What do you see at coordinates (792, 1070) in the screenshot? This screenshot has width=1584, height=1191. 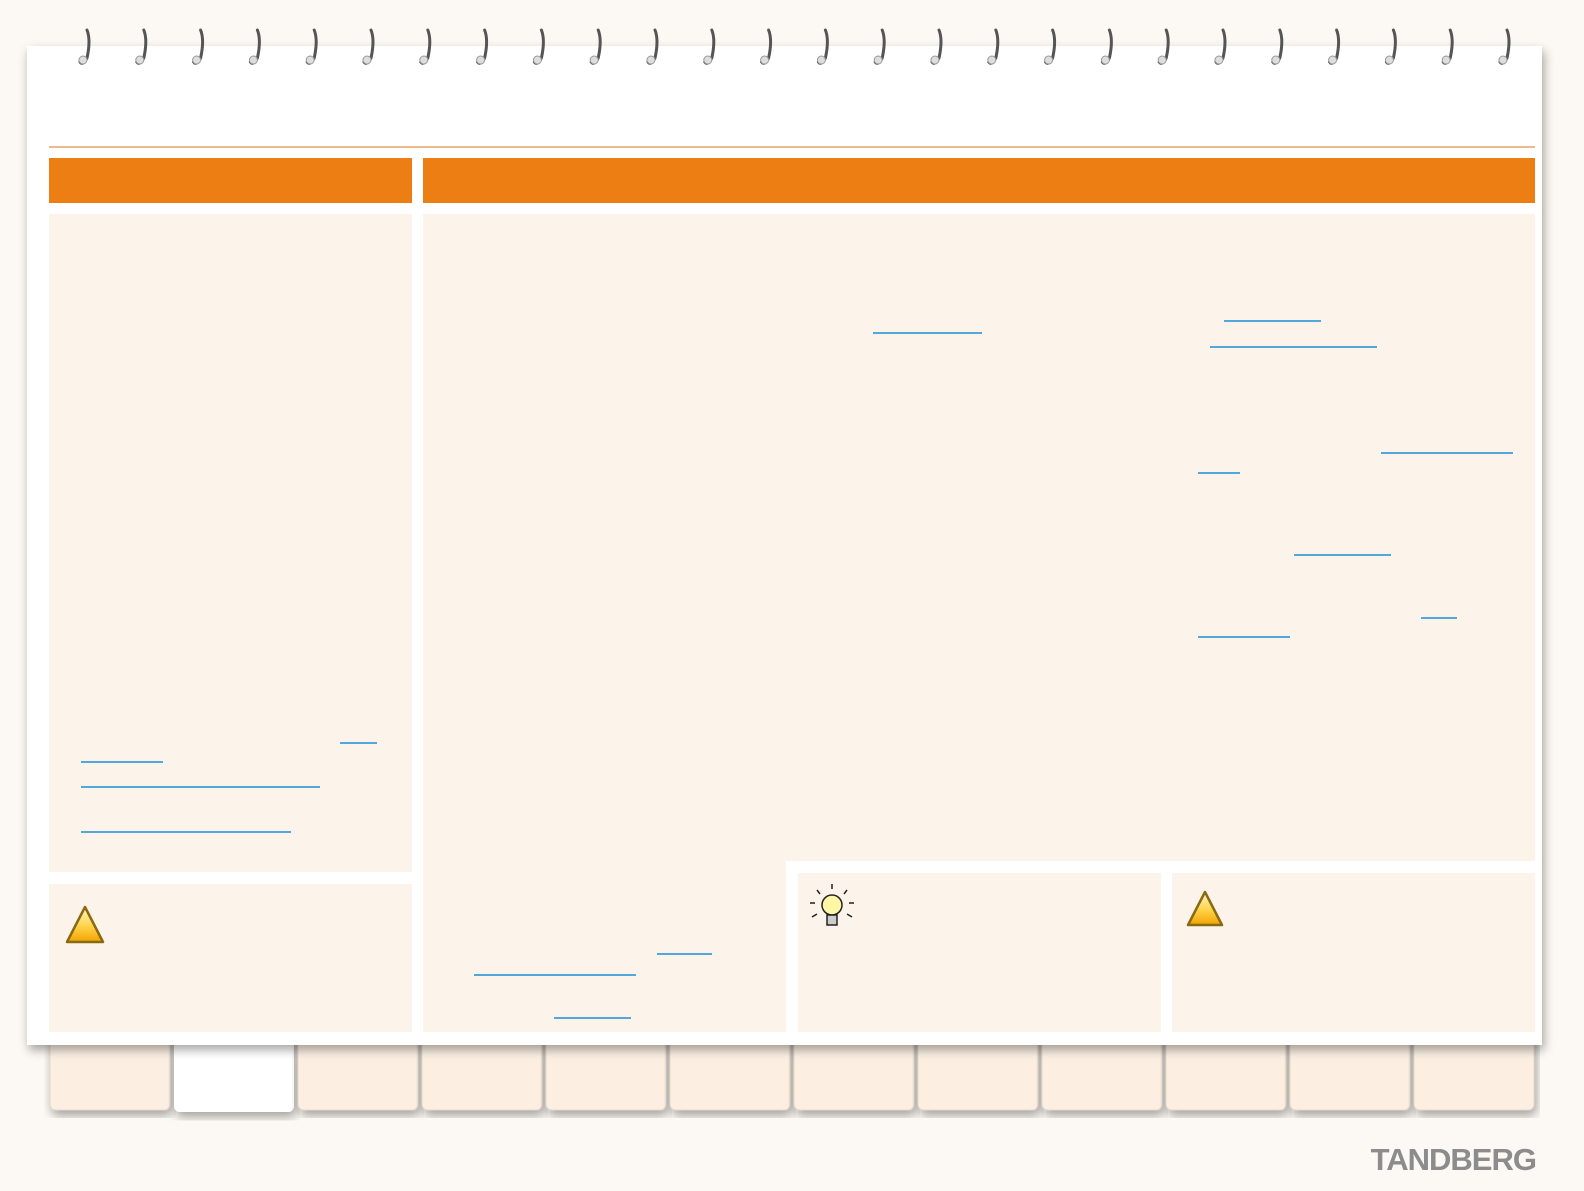 I see `tab-bar` at bounding box center [792, 1070].